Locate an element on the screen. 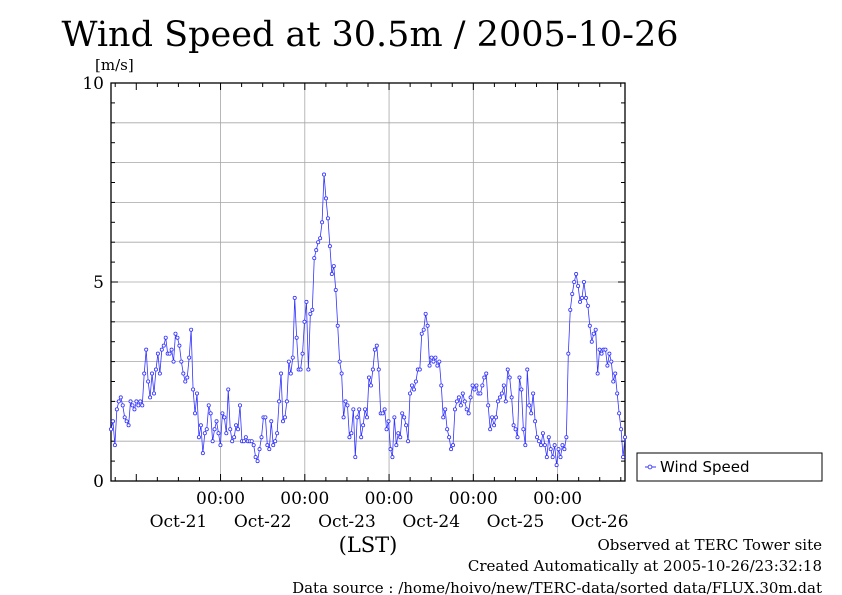  y-tick-label: 0 is located at coordinates (98, 482).